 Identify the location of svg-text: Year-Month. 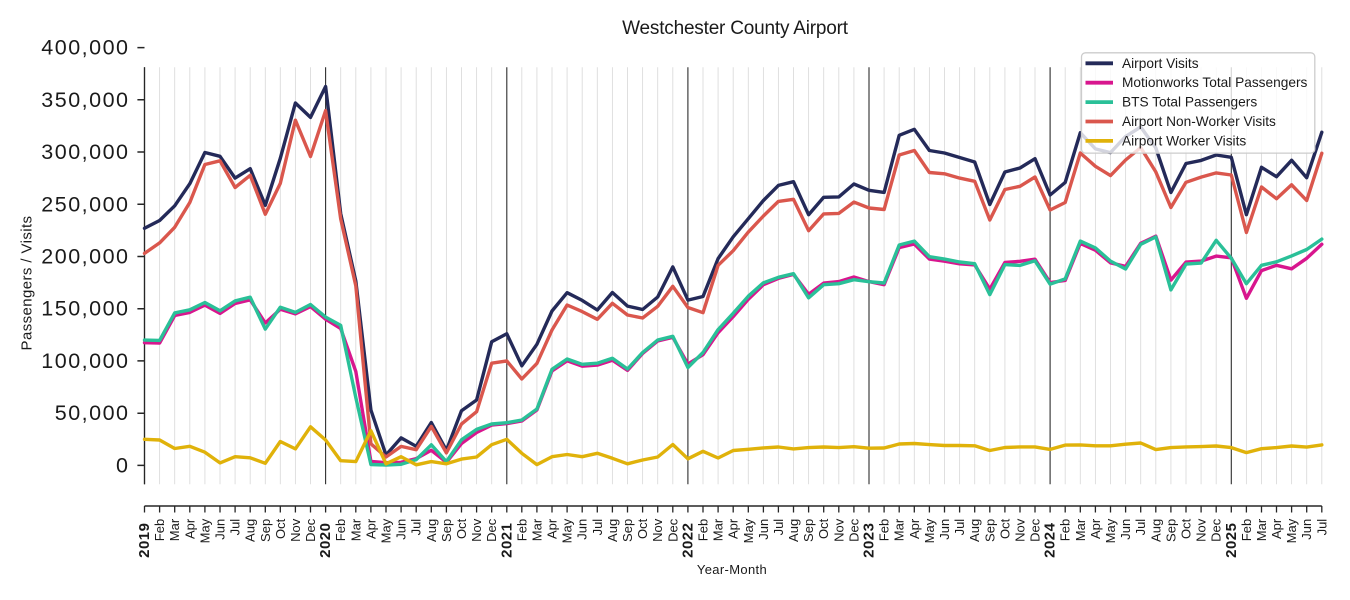
(732, 569).